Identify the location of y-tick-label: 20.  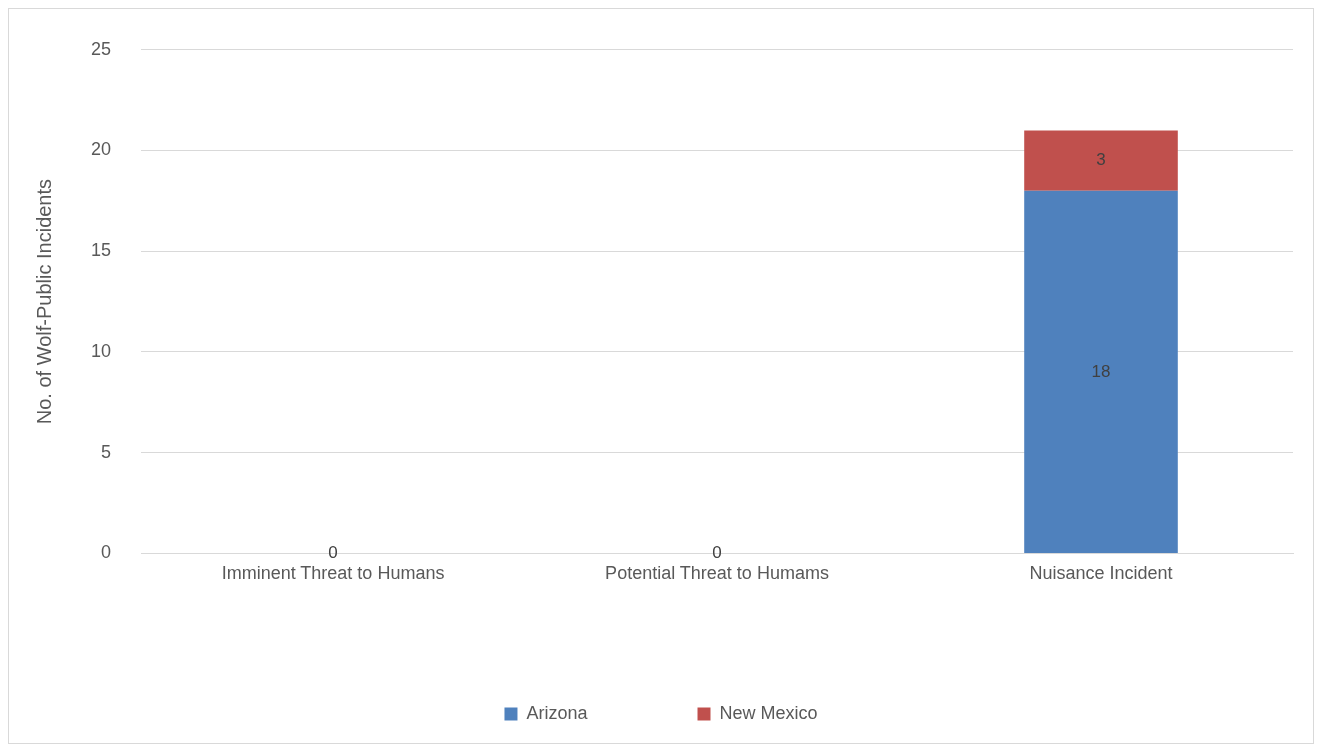
(101, 149).